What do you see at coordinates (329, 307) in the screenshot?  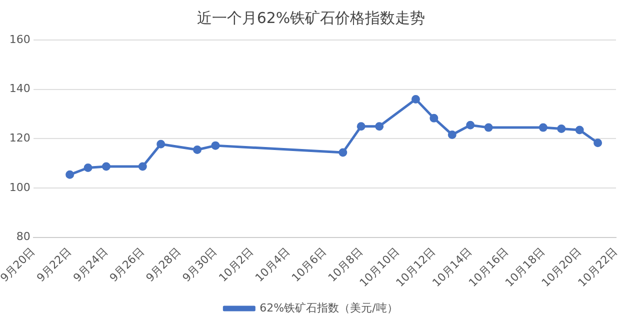 I see `legend-label: 62%铁矿石指数（美元/吨）` at bounding box center [329, 307].